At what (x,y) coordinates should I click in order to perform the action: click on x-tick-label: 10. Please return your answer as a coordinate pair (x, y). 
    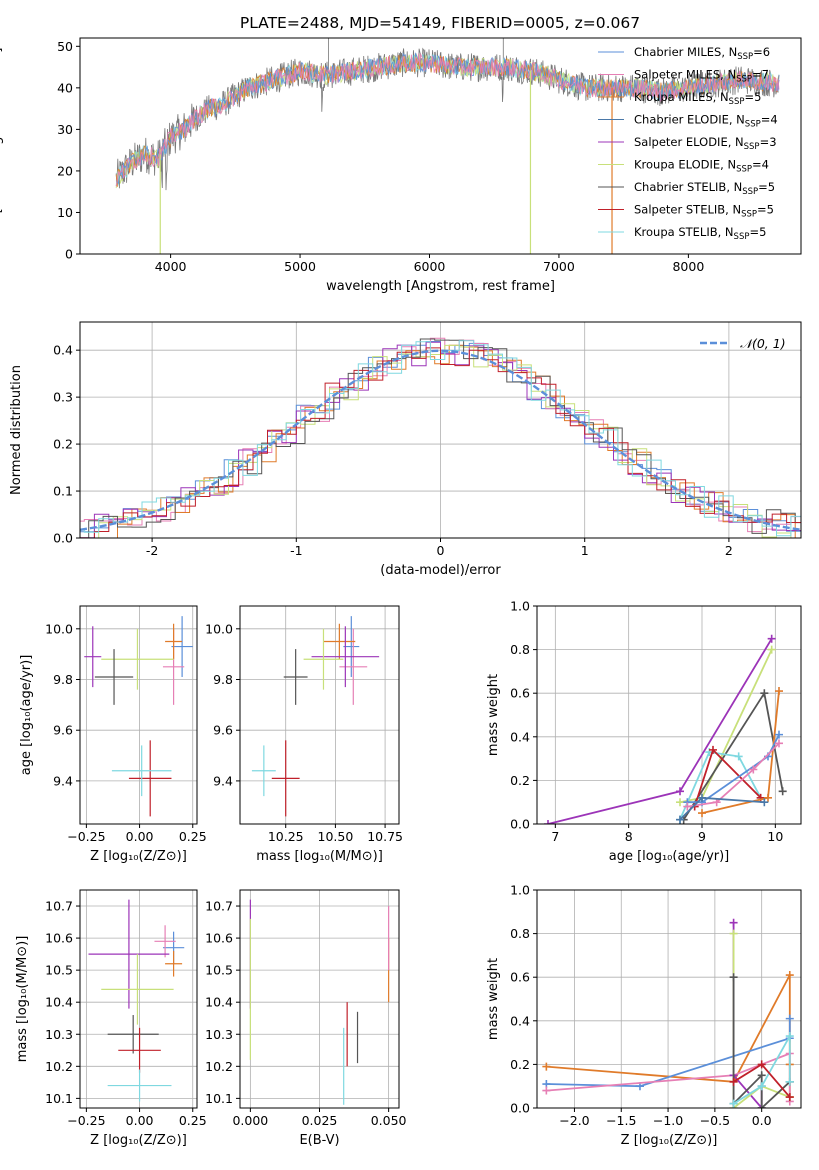
    Looking at the image, I should click on (775, 836).